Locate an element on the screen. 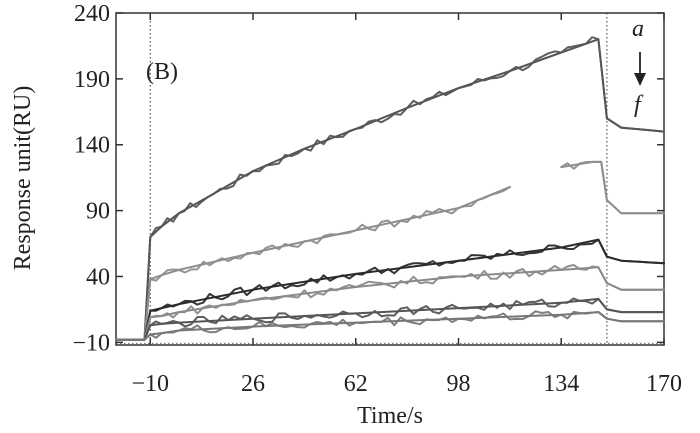  x-tick-label: 26 is located at coordinates (253, 384).